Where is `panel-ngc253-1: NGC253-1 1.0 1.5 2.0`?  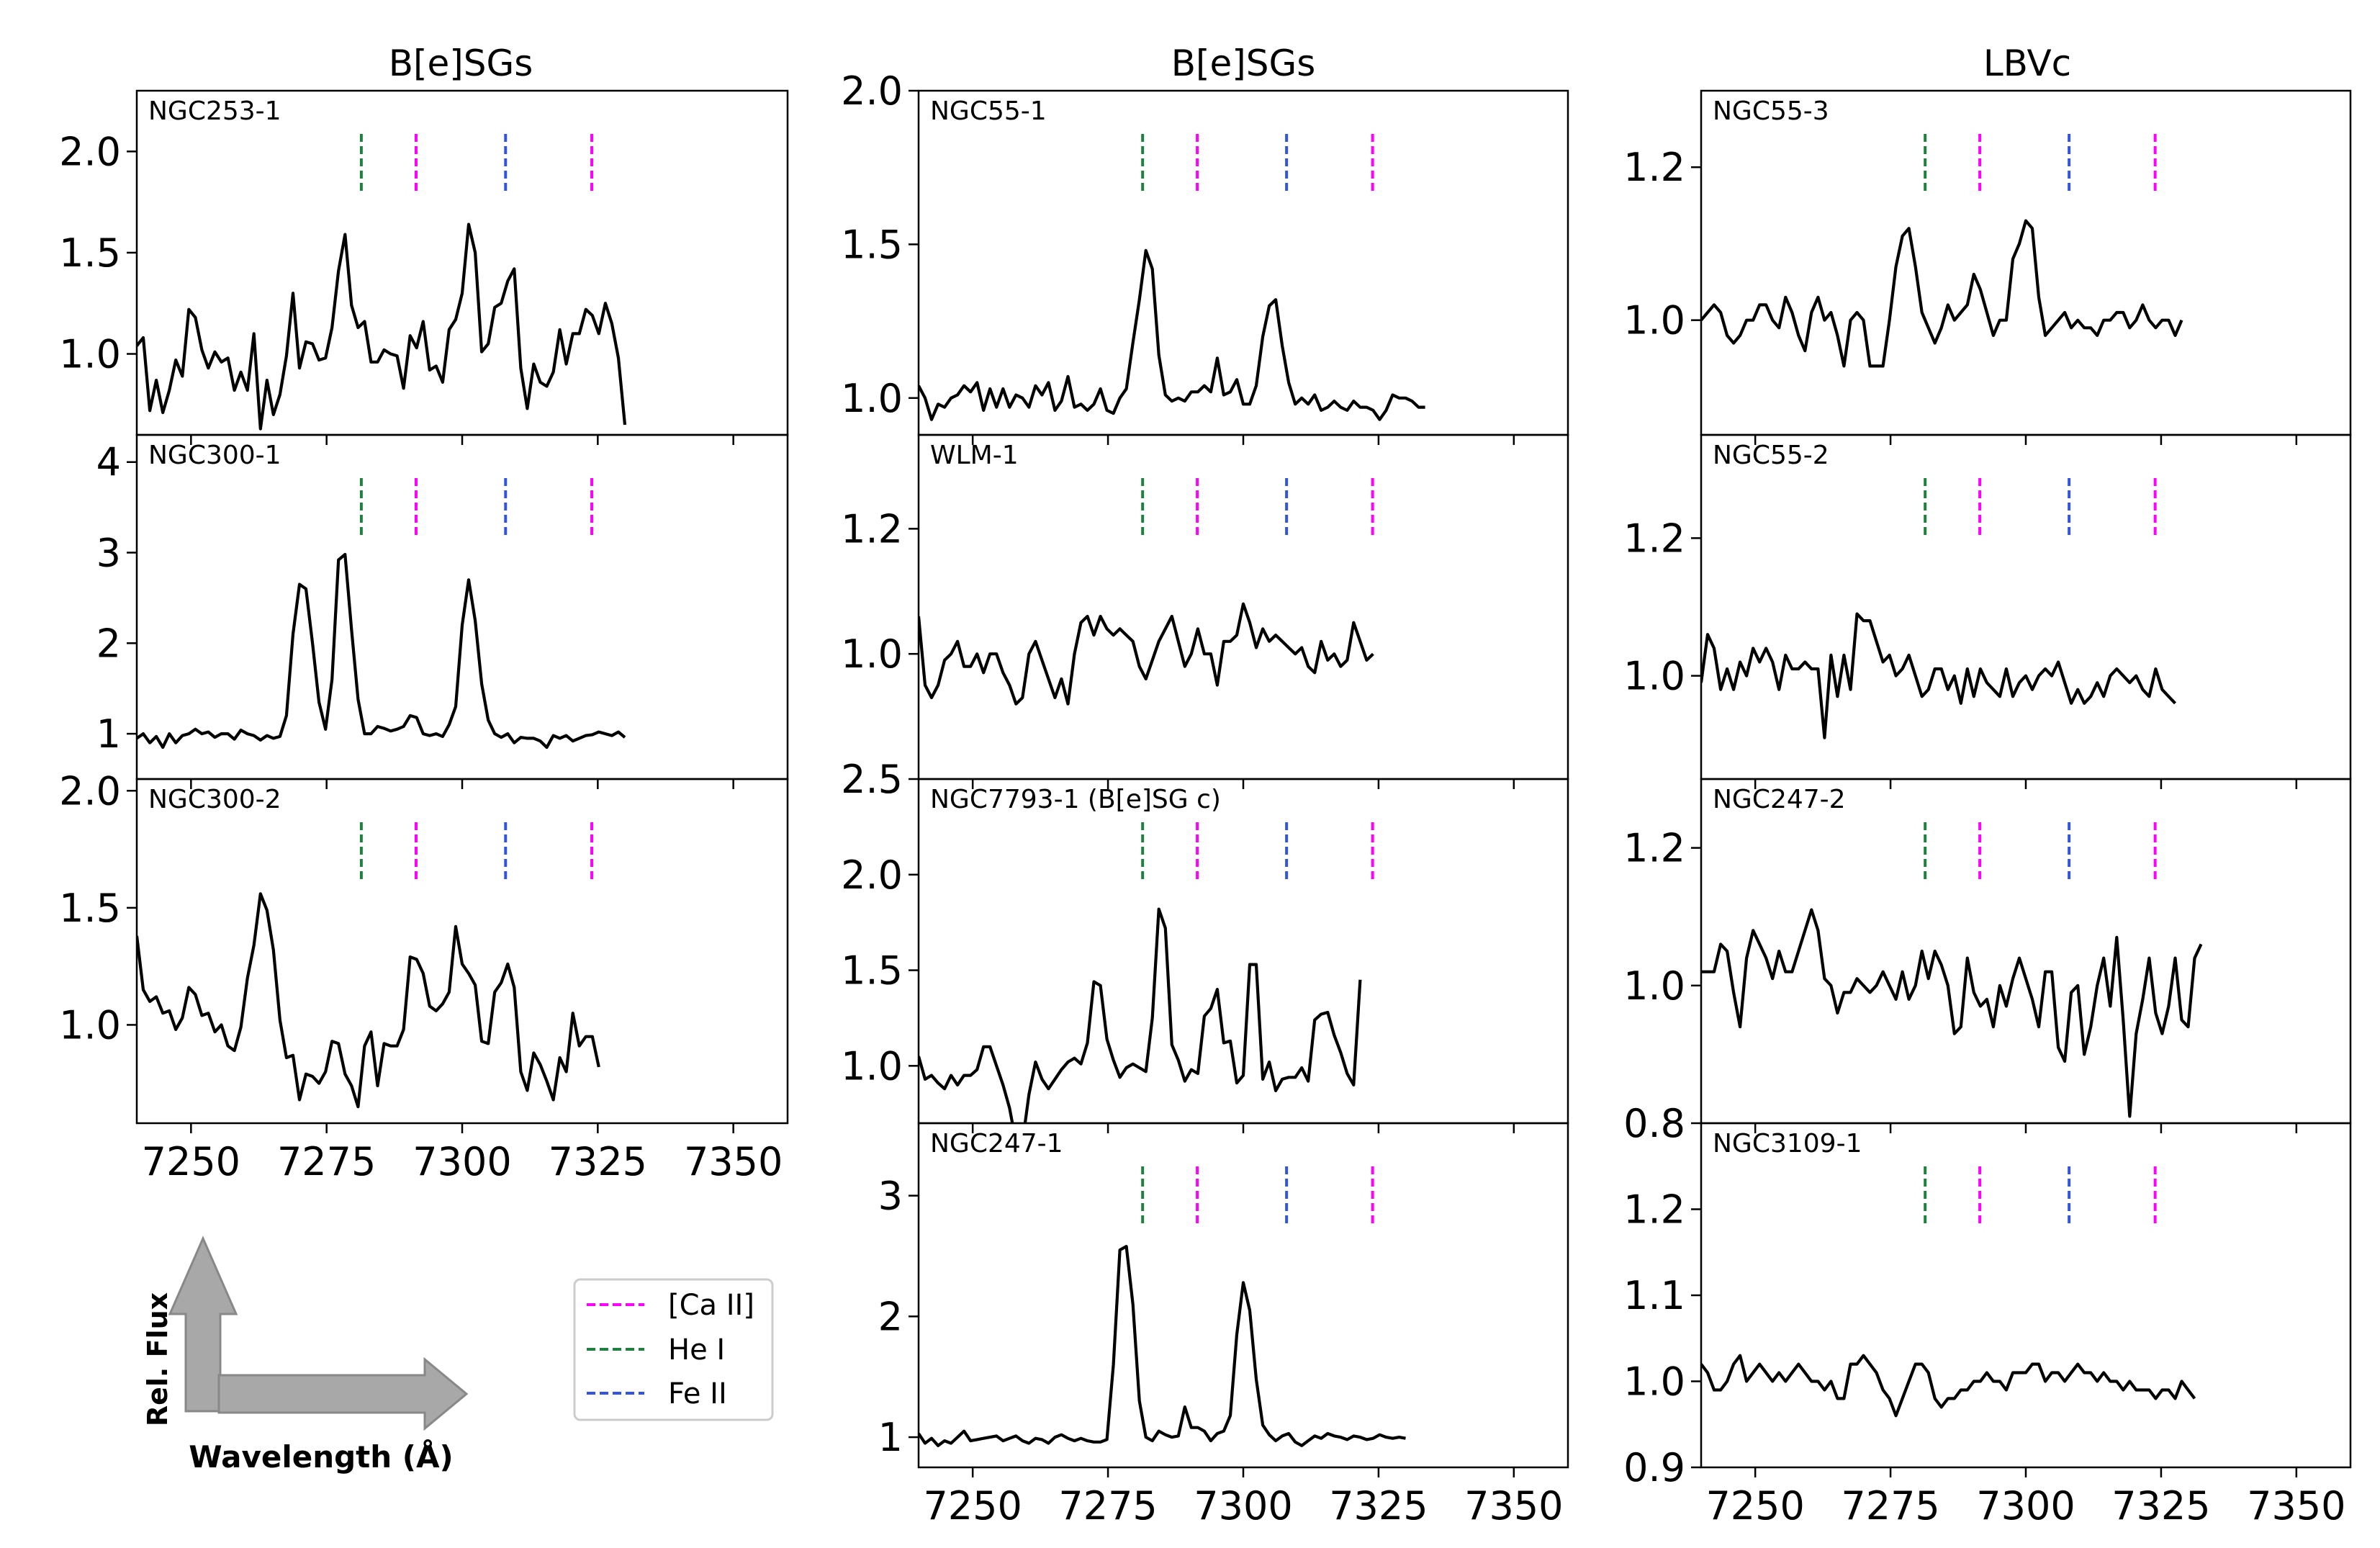 panel-ngc253-1: NGC253-1 1.0 1.5 2.0 is located at coordinates (424, 267).